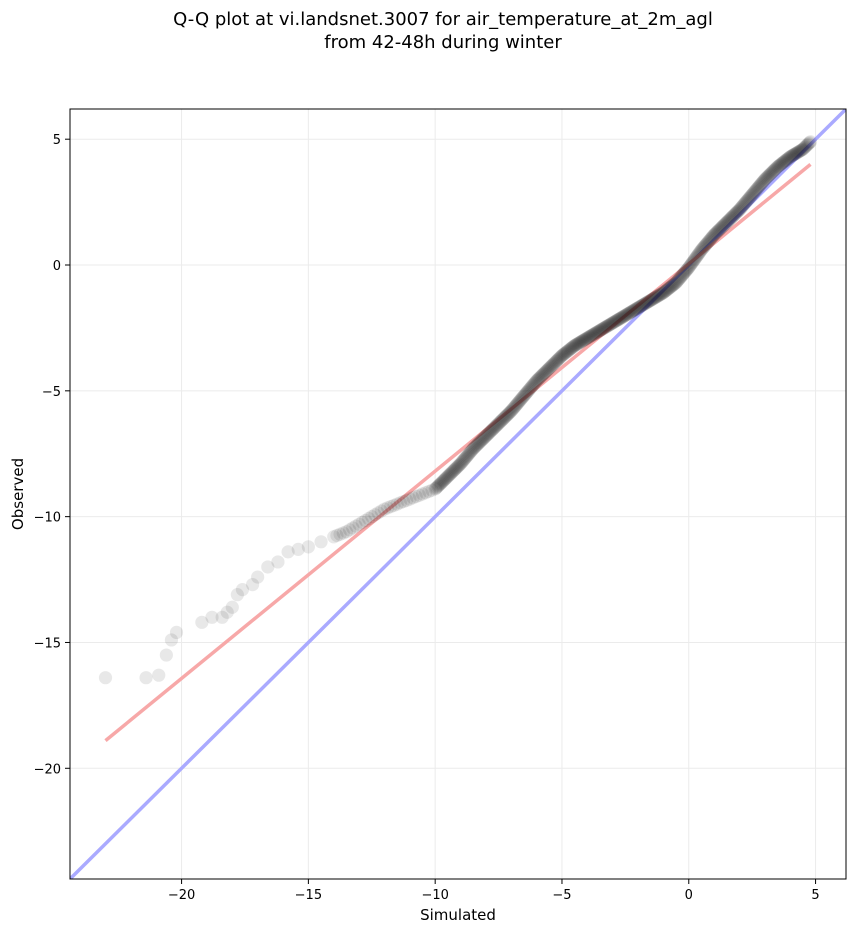 This screenshot has height=934, width=854. What do you see at coordinates (561, 895) in the screenshot?
I see `x-tick-label: −5` at bounding box center [561, 895].